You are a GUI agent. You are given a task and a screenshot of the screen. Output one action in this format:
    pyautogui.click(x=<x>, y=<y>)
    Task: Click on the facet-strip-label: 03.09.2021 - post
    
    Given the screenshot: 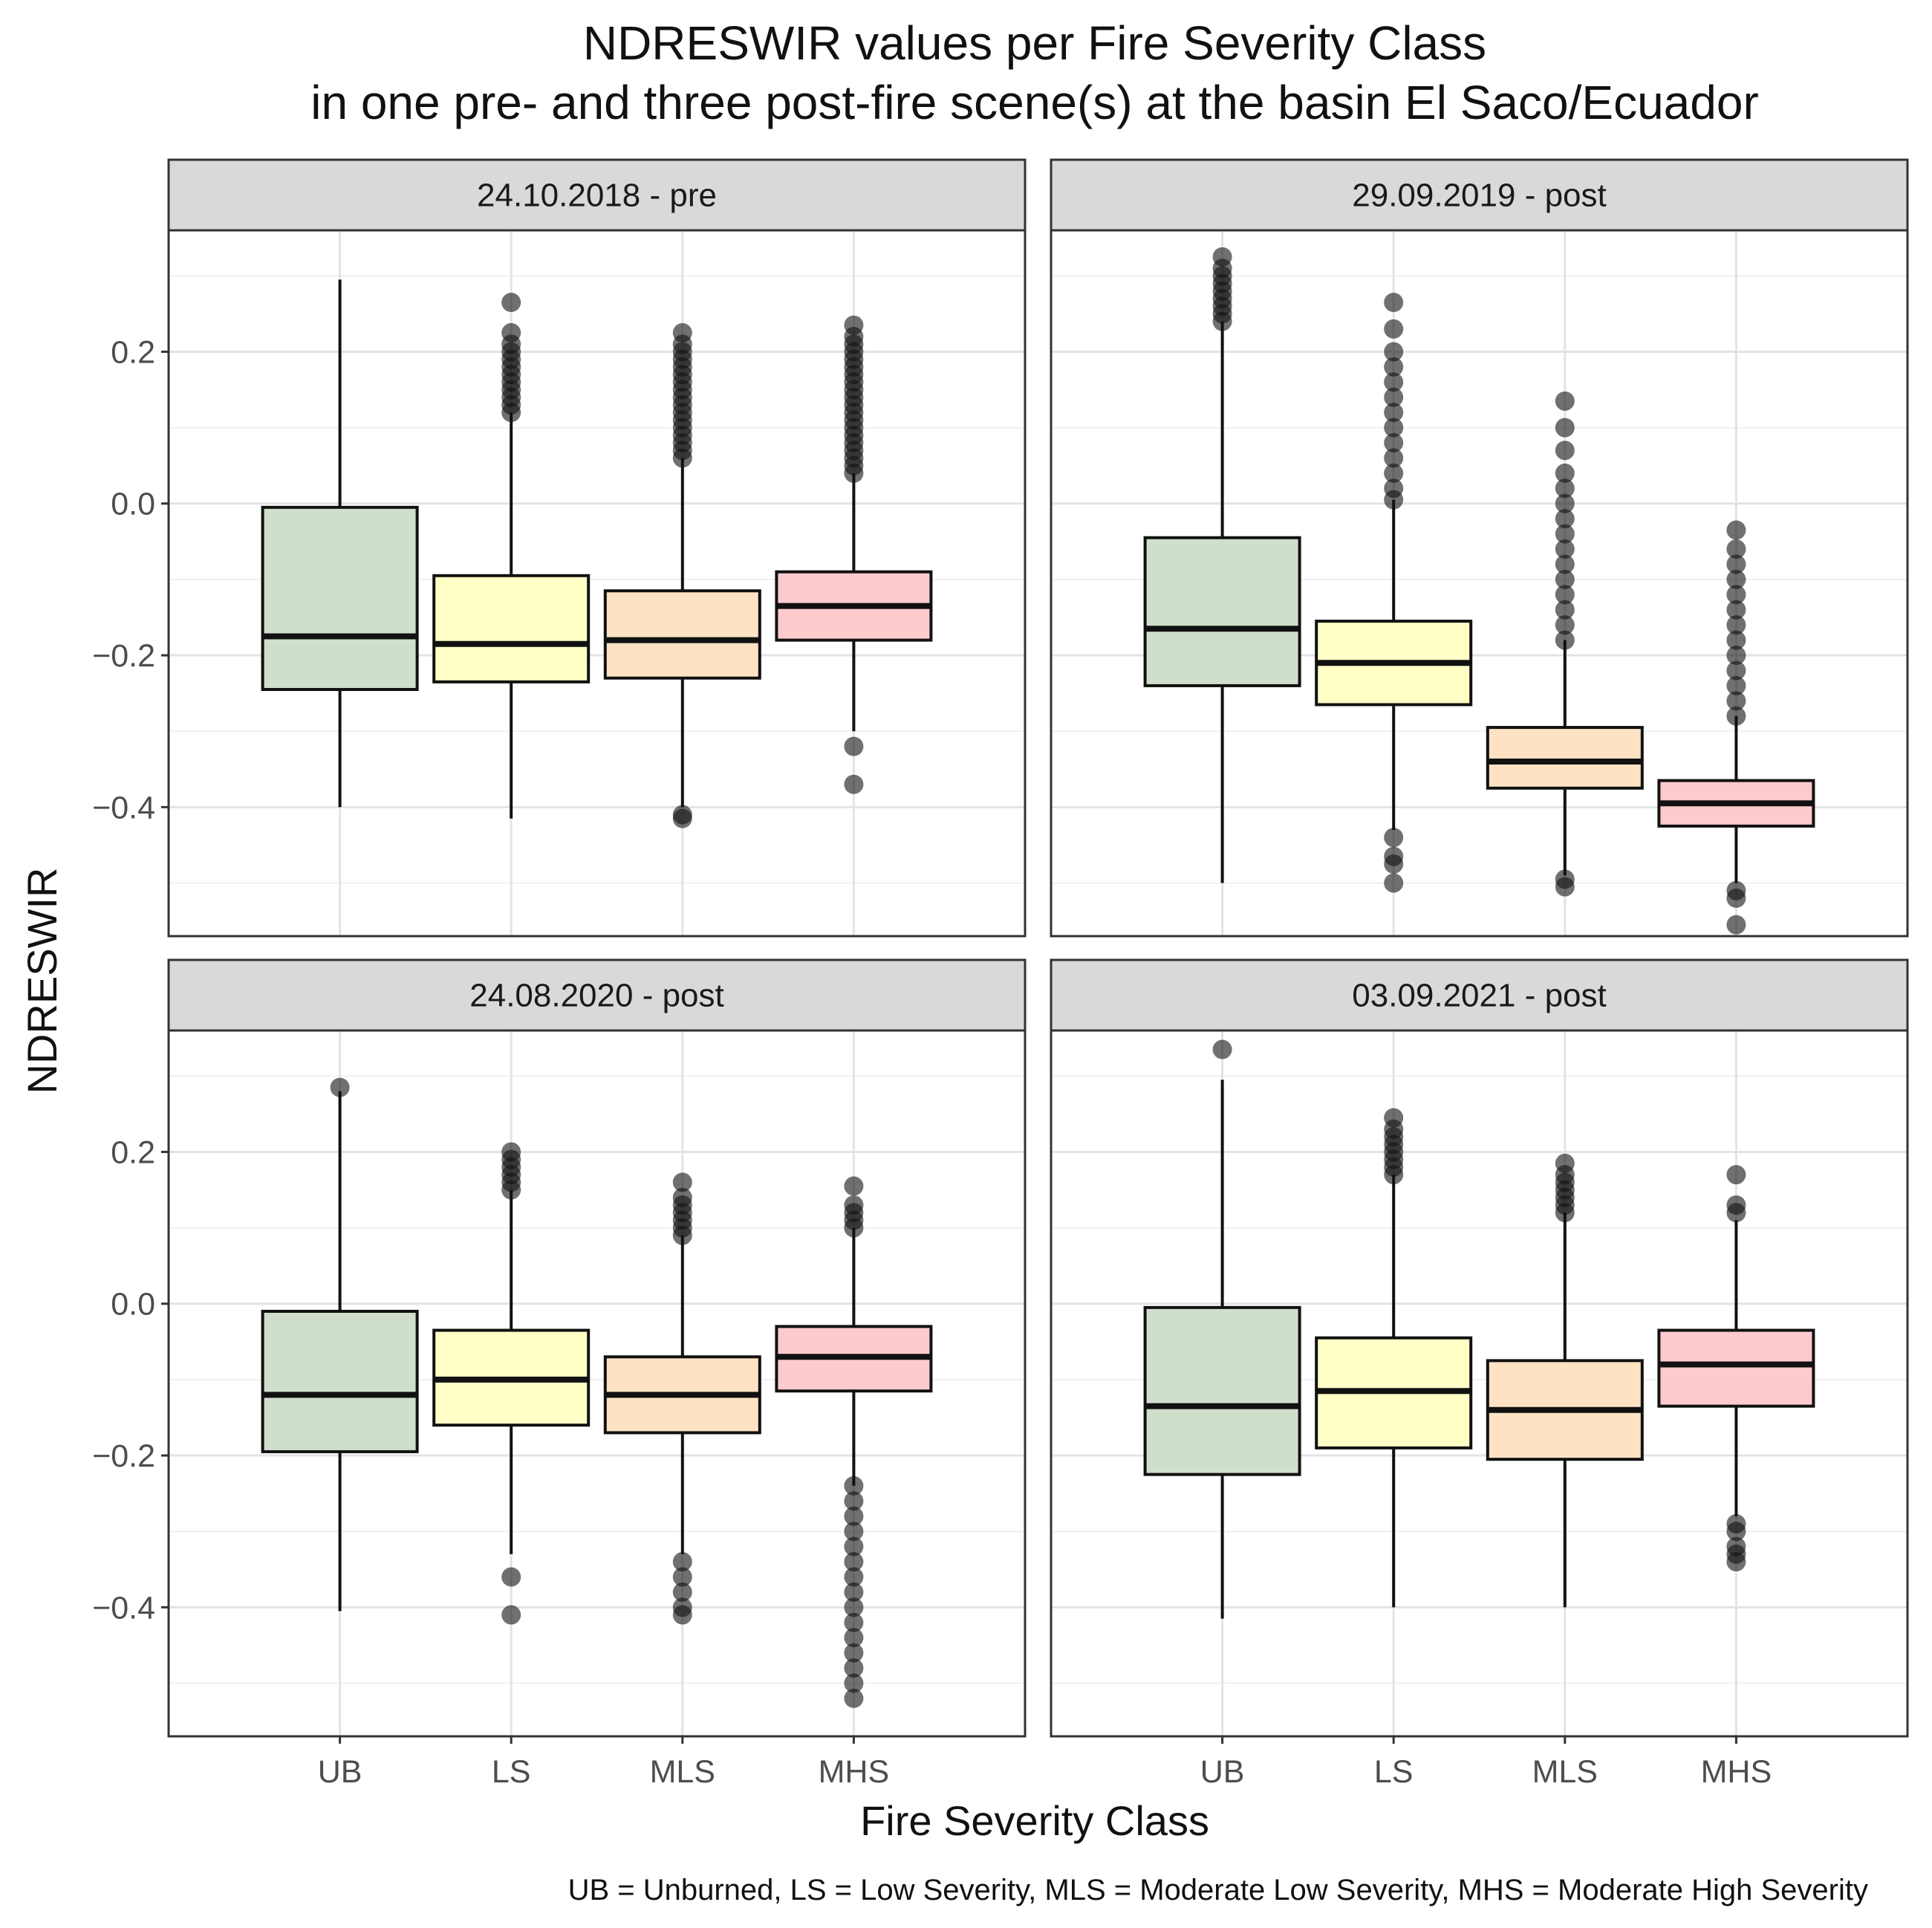 What is the action you would take?
    pyautogui.click(x=1479, y=996)
    